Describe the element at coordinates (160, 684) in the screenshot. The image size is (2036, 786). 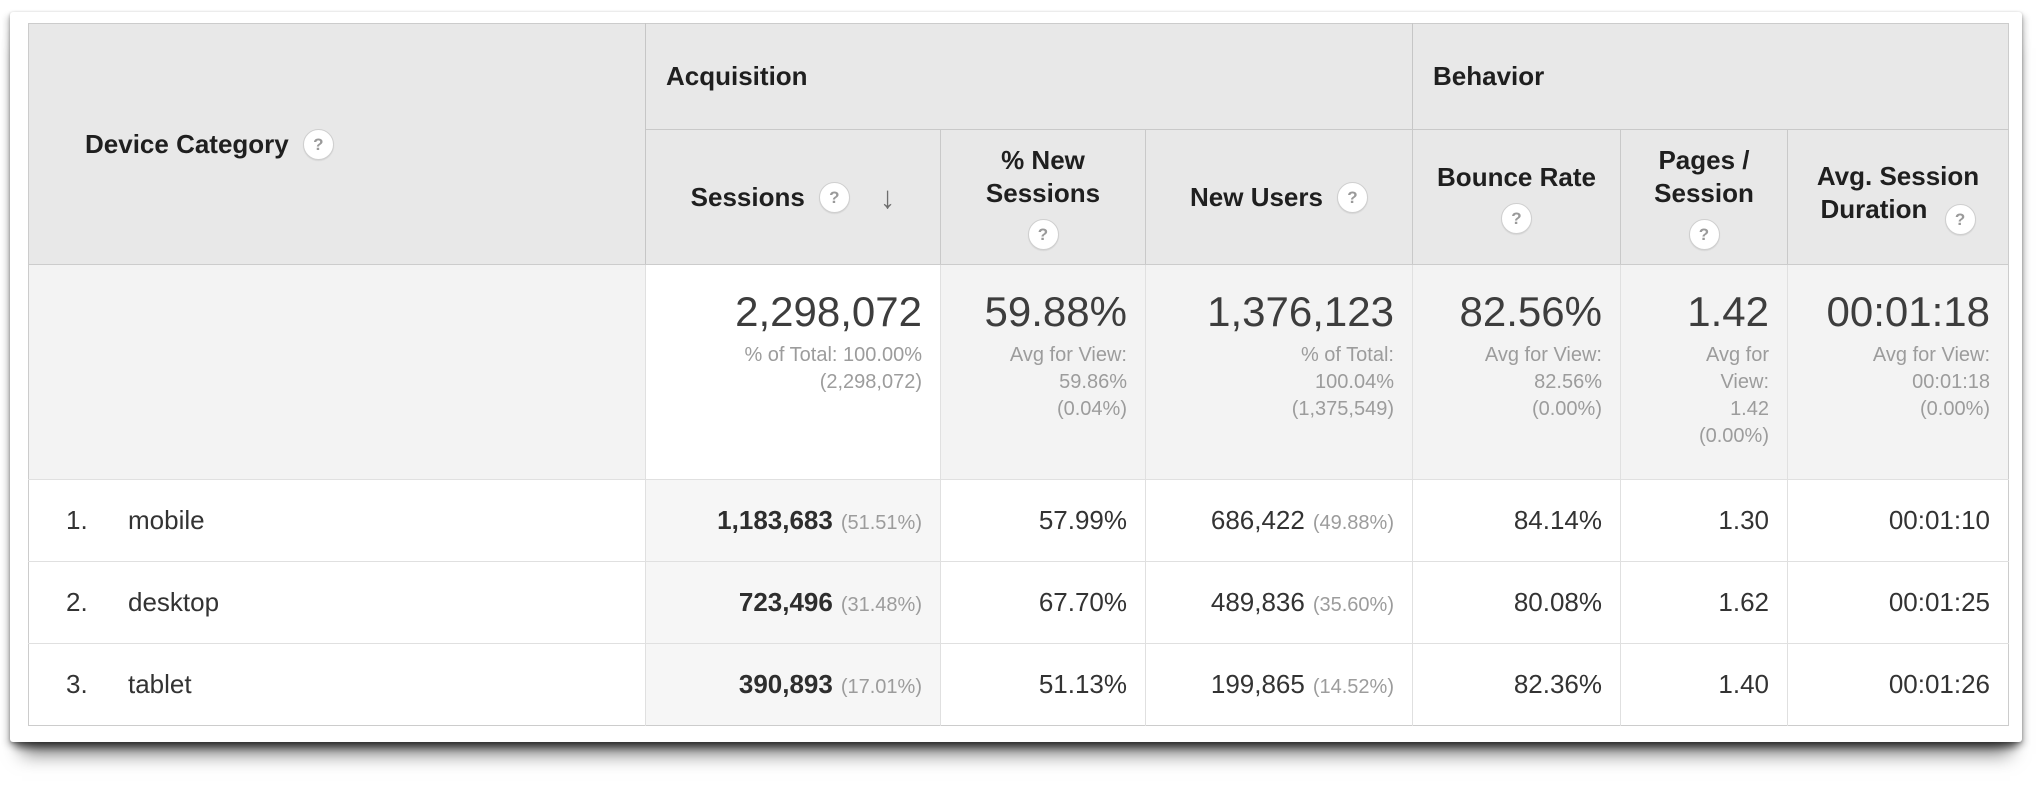
I see `device-name: tablet` at that location.